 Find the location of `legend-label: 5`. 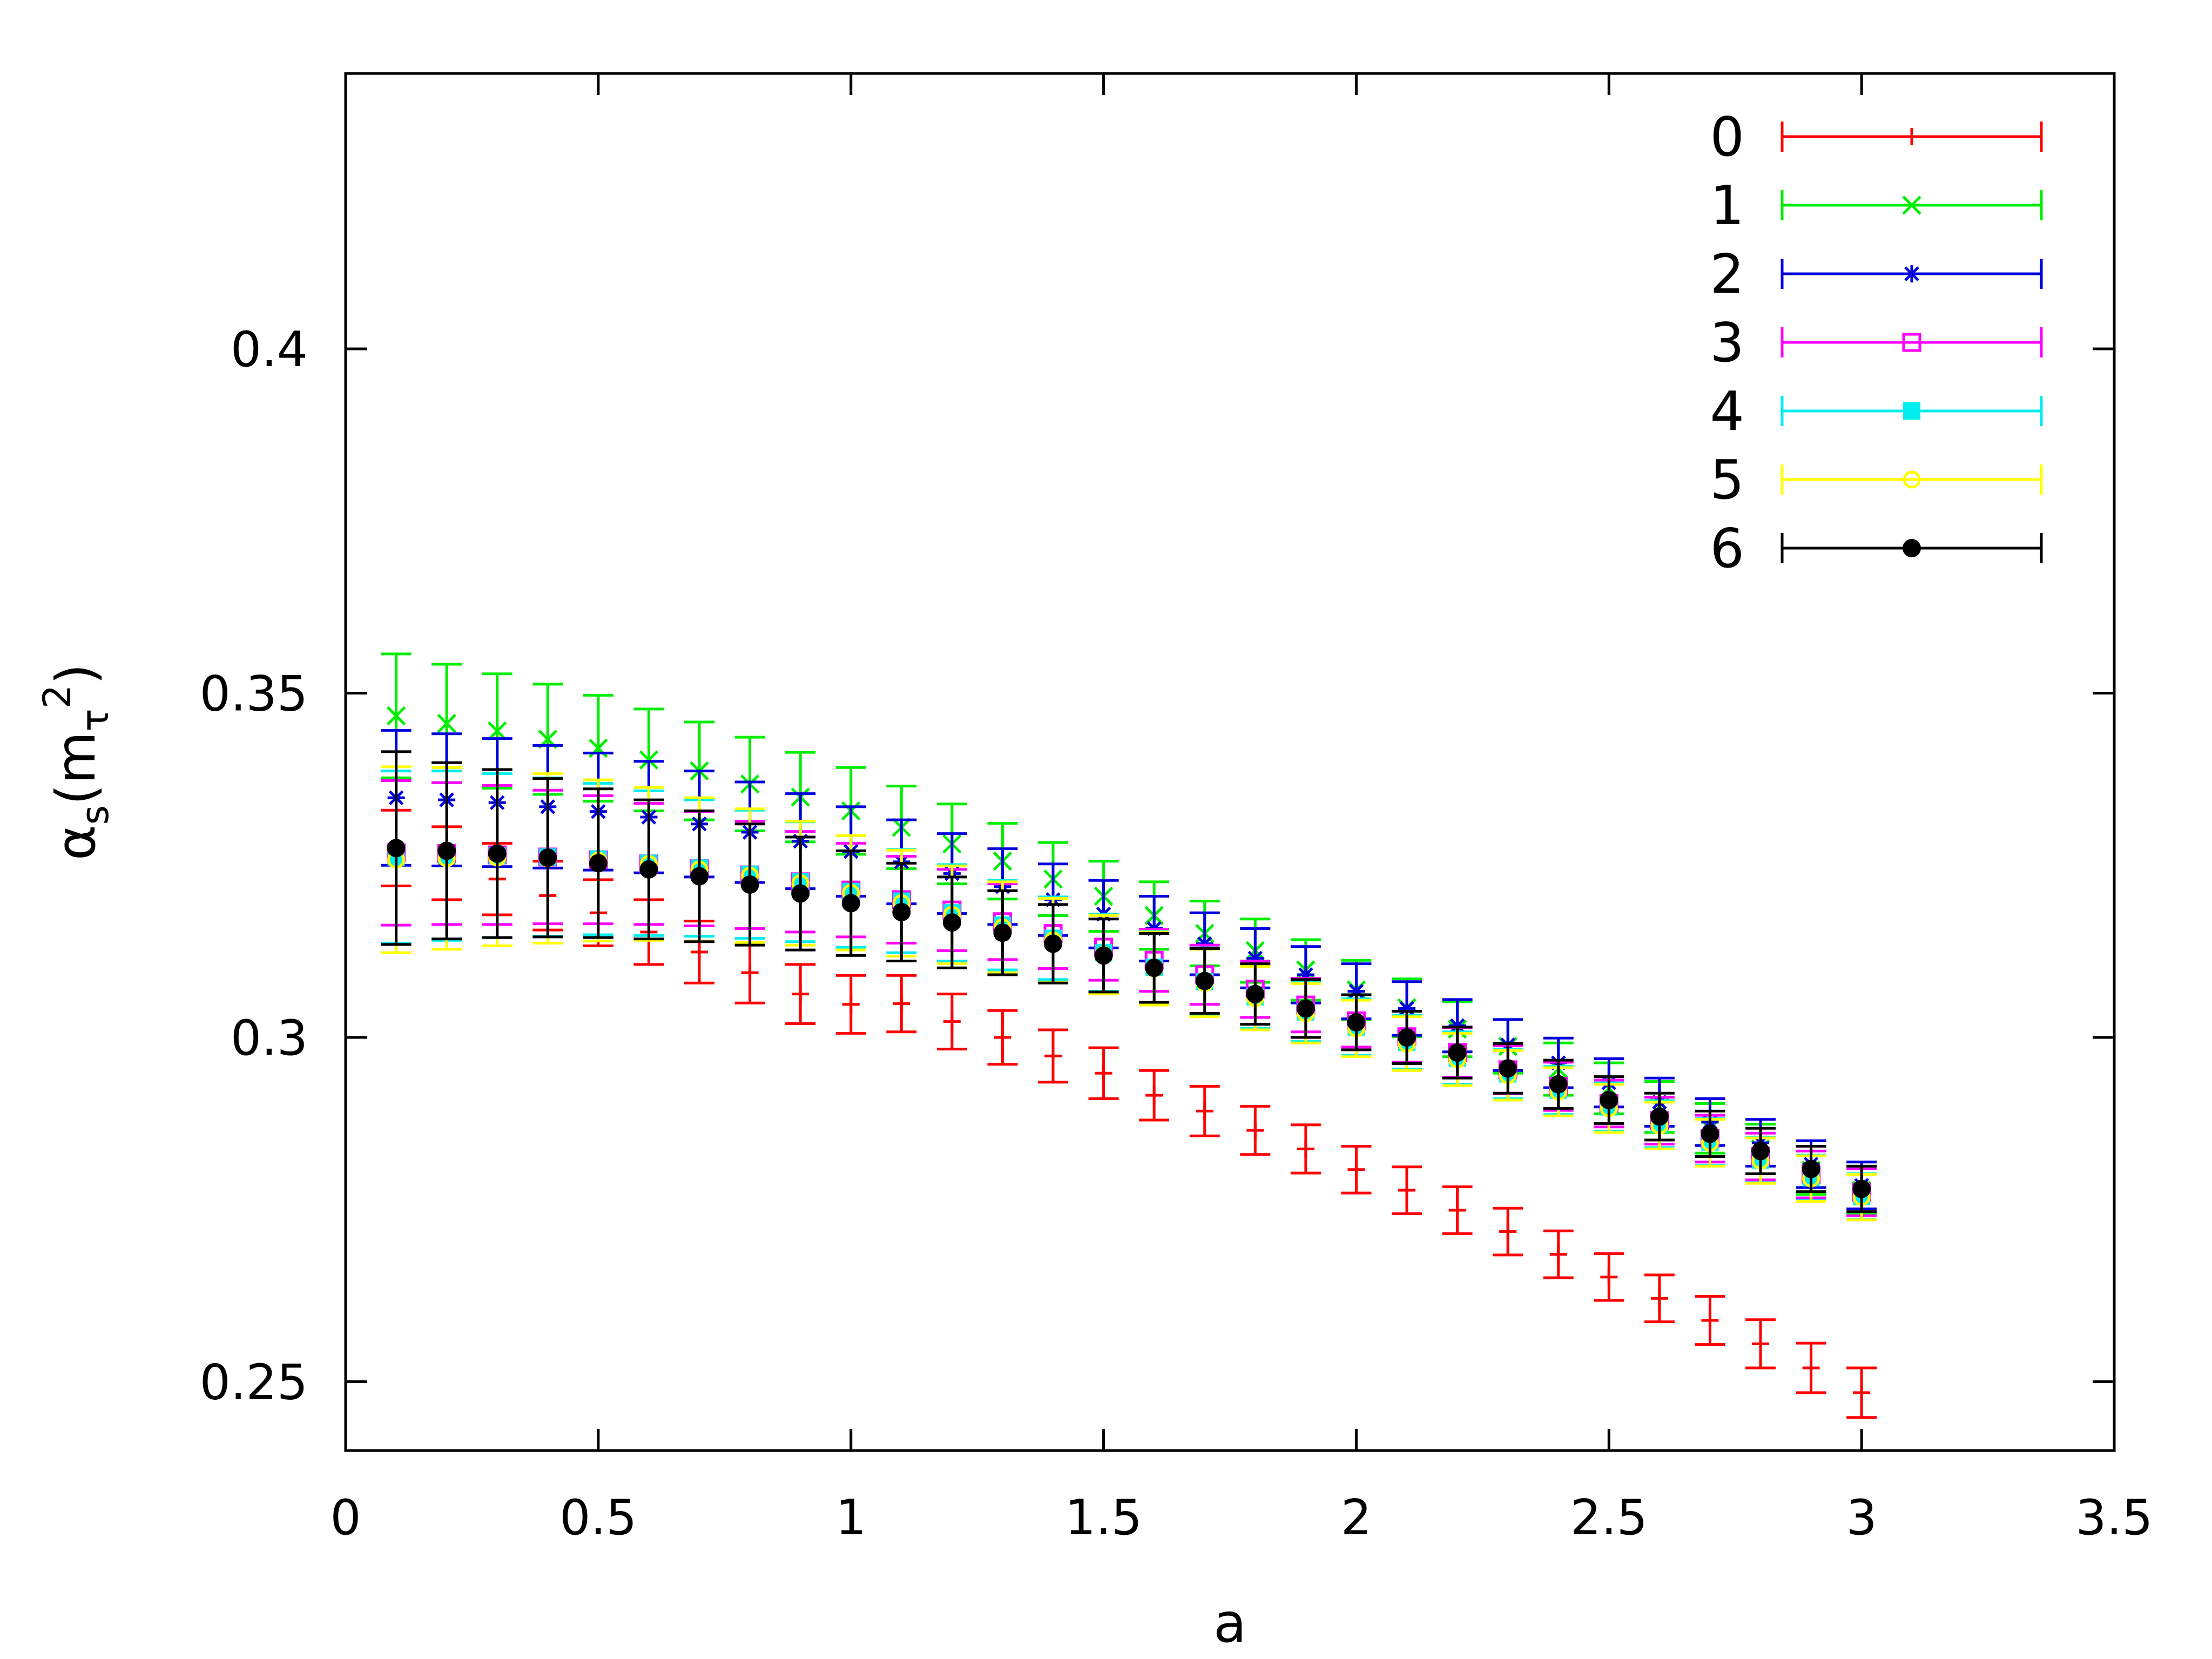

legend-label: 5 is located at coordinates (1727, 479).